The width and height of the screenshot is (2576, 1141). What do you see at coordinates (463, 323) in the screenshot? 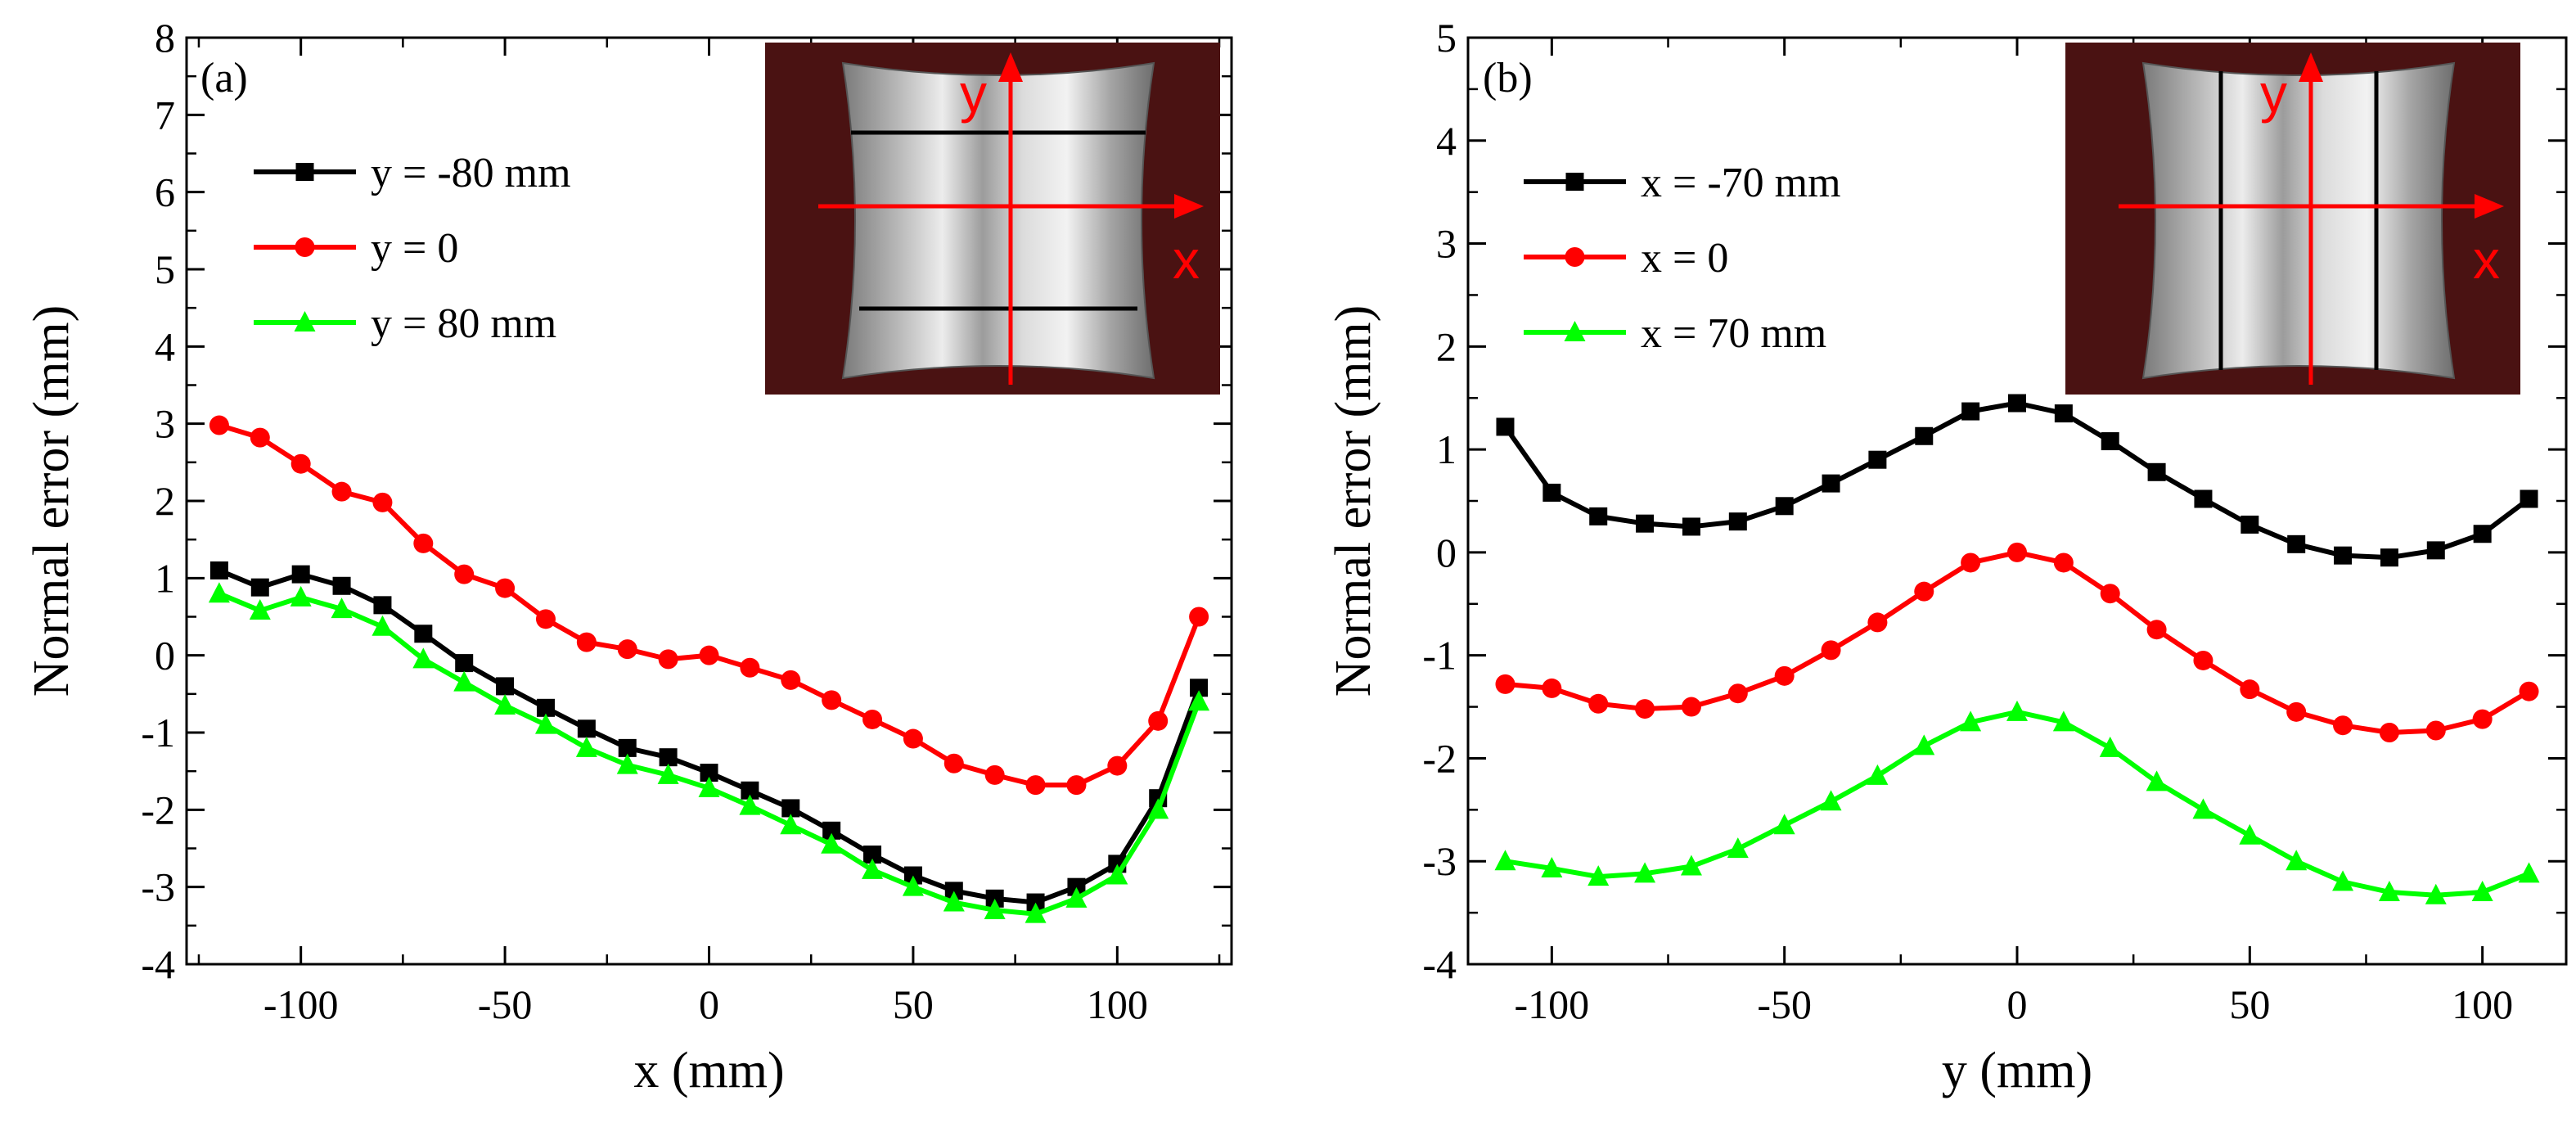
I see `legend-label: y = 80 mm` at bounding box center [463, 323].